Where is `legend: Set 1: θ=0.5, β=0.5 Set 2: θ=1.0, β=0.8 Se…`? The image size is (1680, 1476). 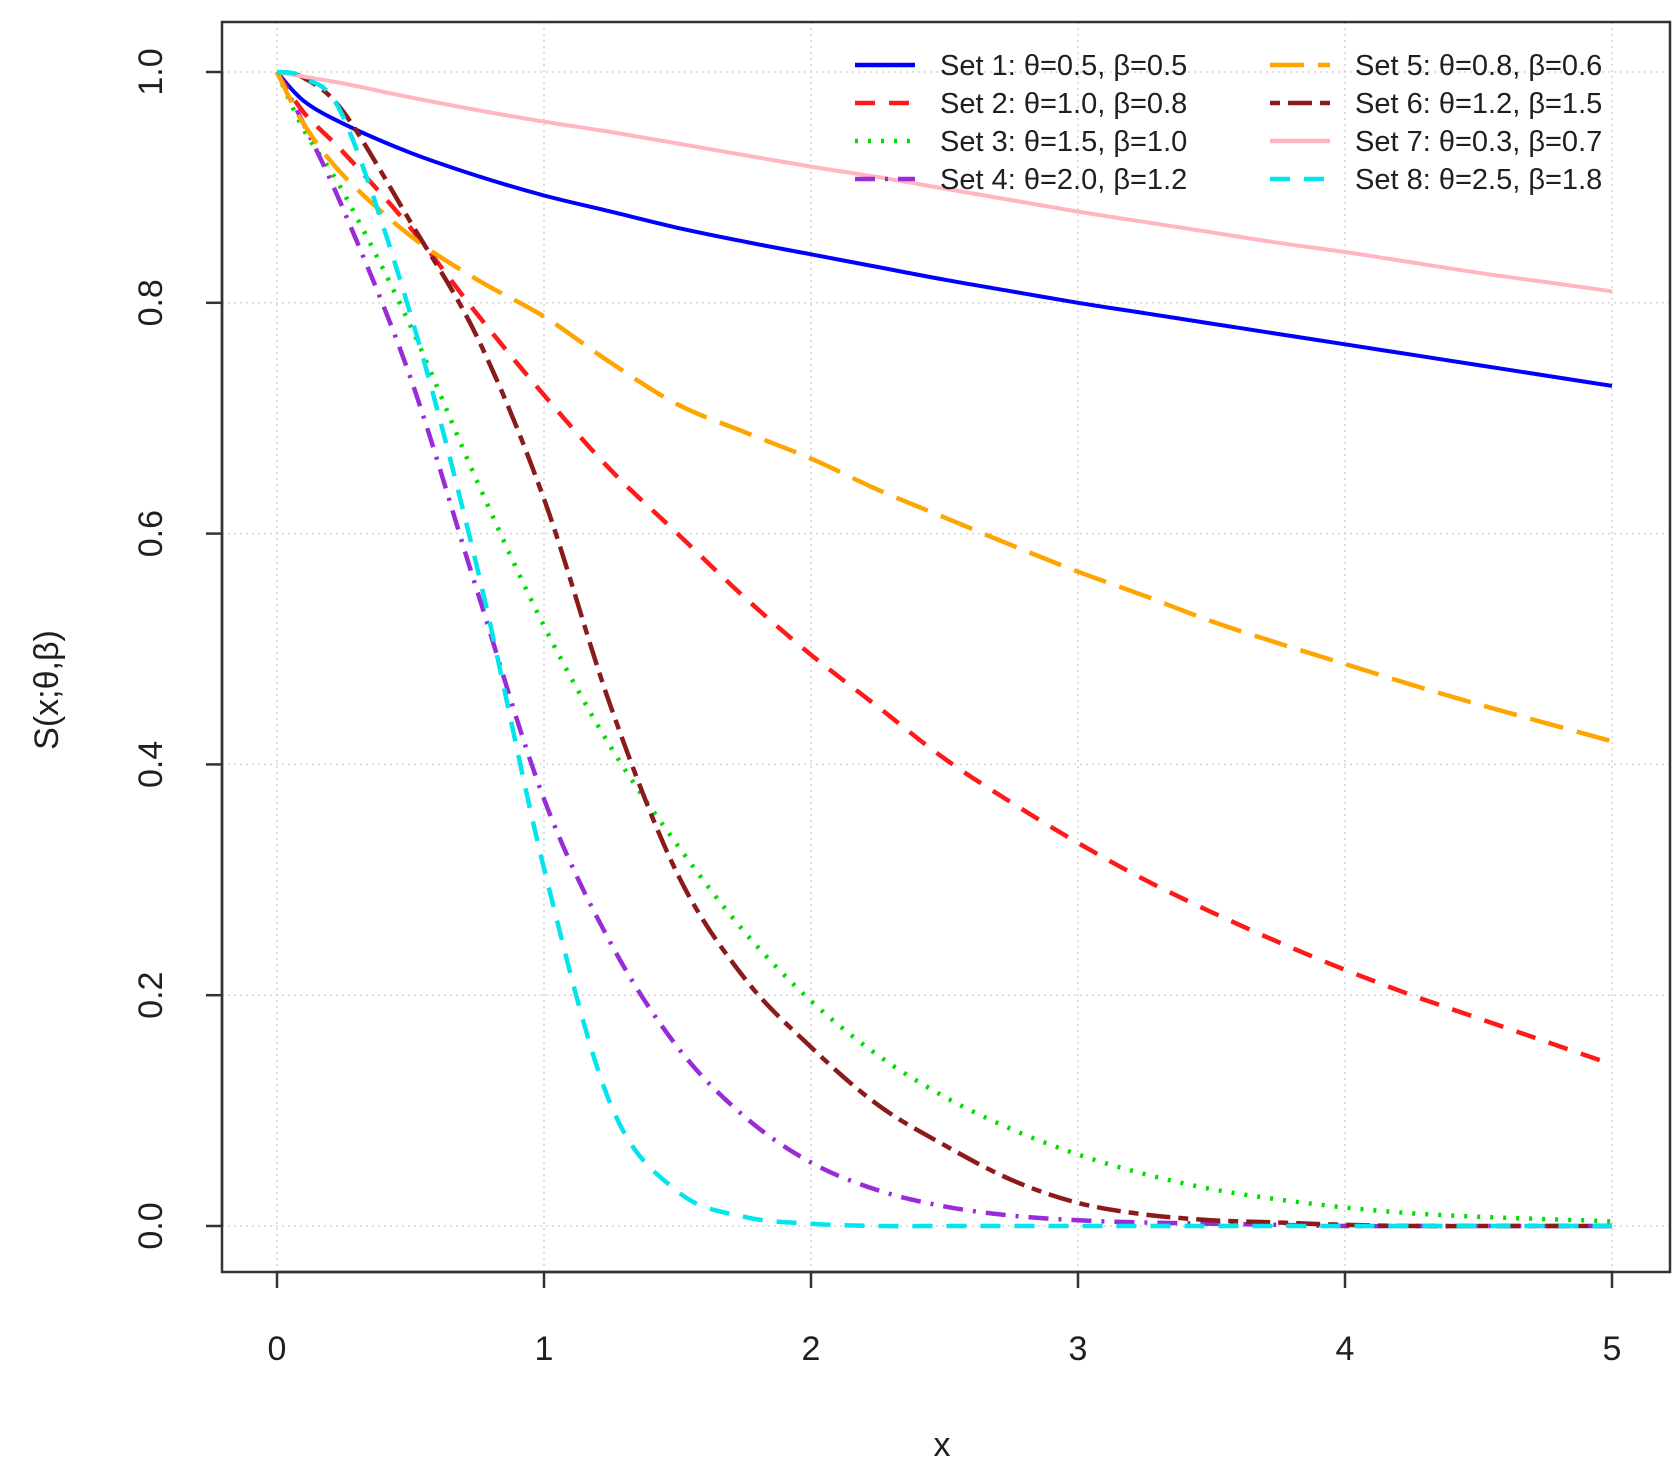
legend: Set 1: θ=0.5, β=0.5 Set 2: θ=1.0, β=0.8 Se… is located at coordinates (1228, 123).